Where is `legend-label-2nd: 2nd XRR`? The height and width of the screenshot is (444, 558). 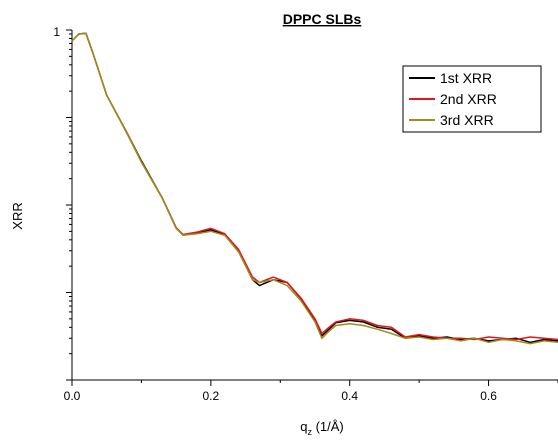
legend-label-2nd: 2nd XRR is located at coordinates (468, 99).